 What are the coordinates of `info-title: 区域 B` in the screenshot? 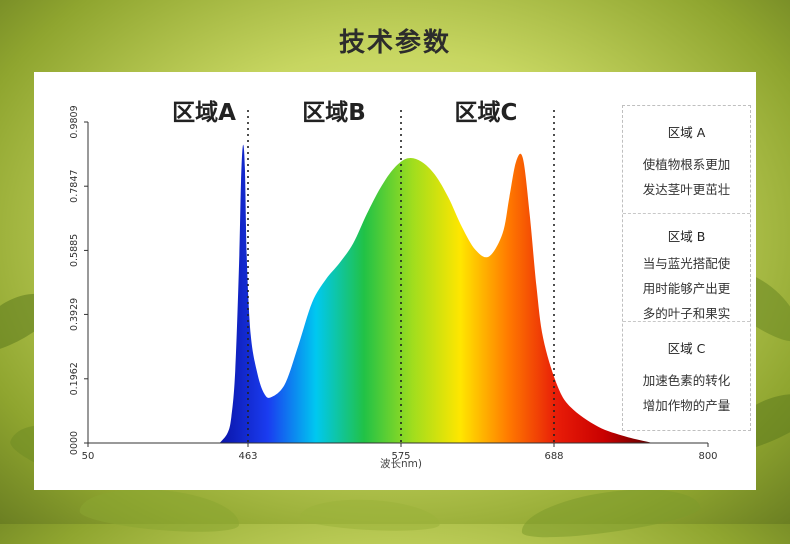 It's located at (686, 236).